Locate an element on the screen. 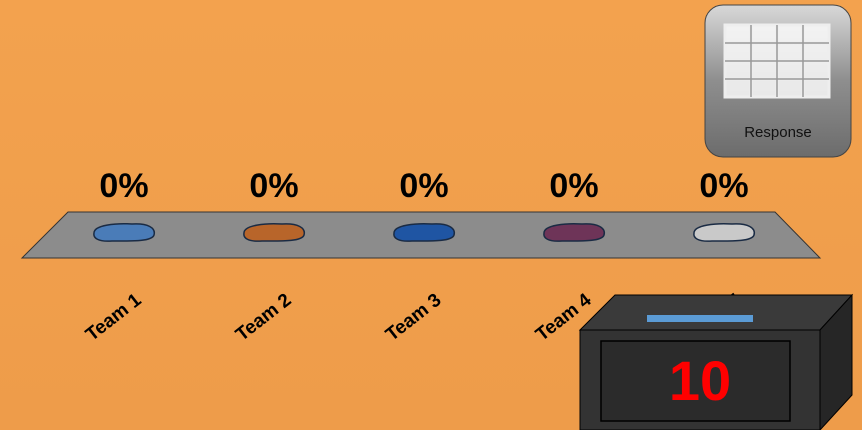  countdown-timer: 10 is located at coordinates (716, 362).